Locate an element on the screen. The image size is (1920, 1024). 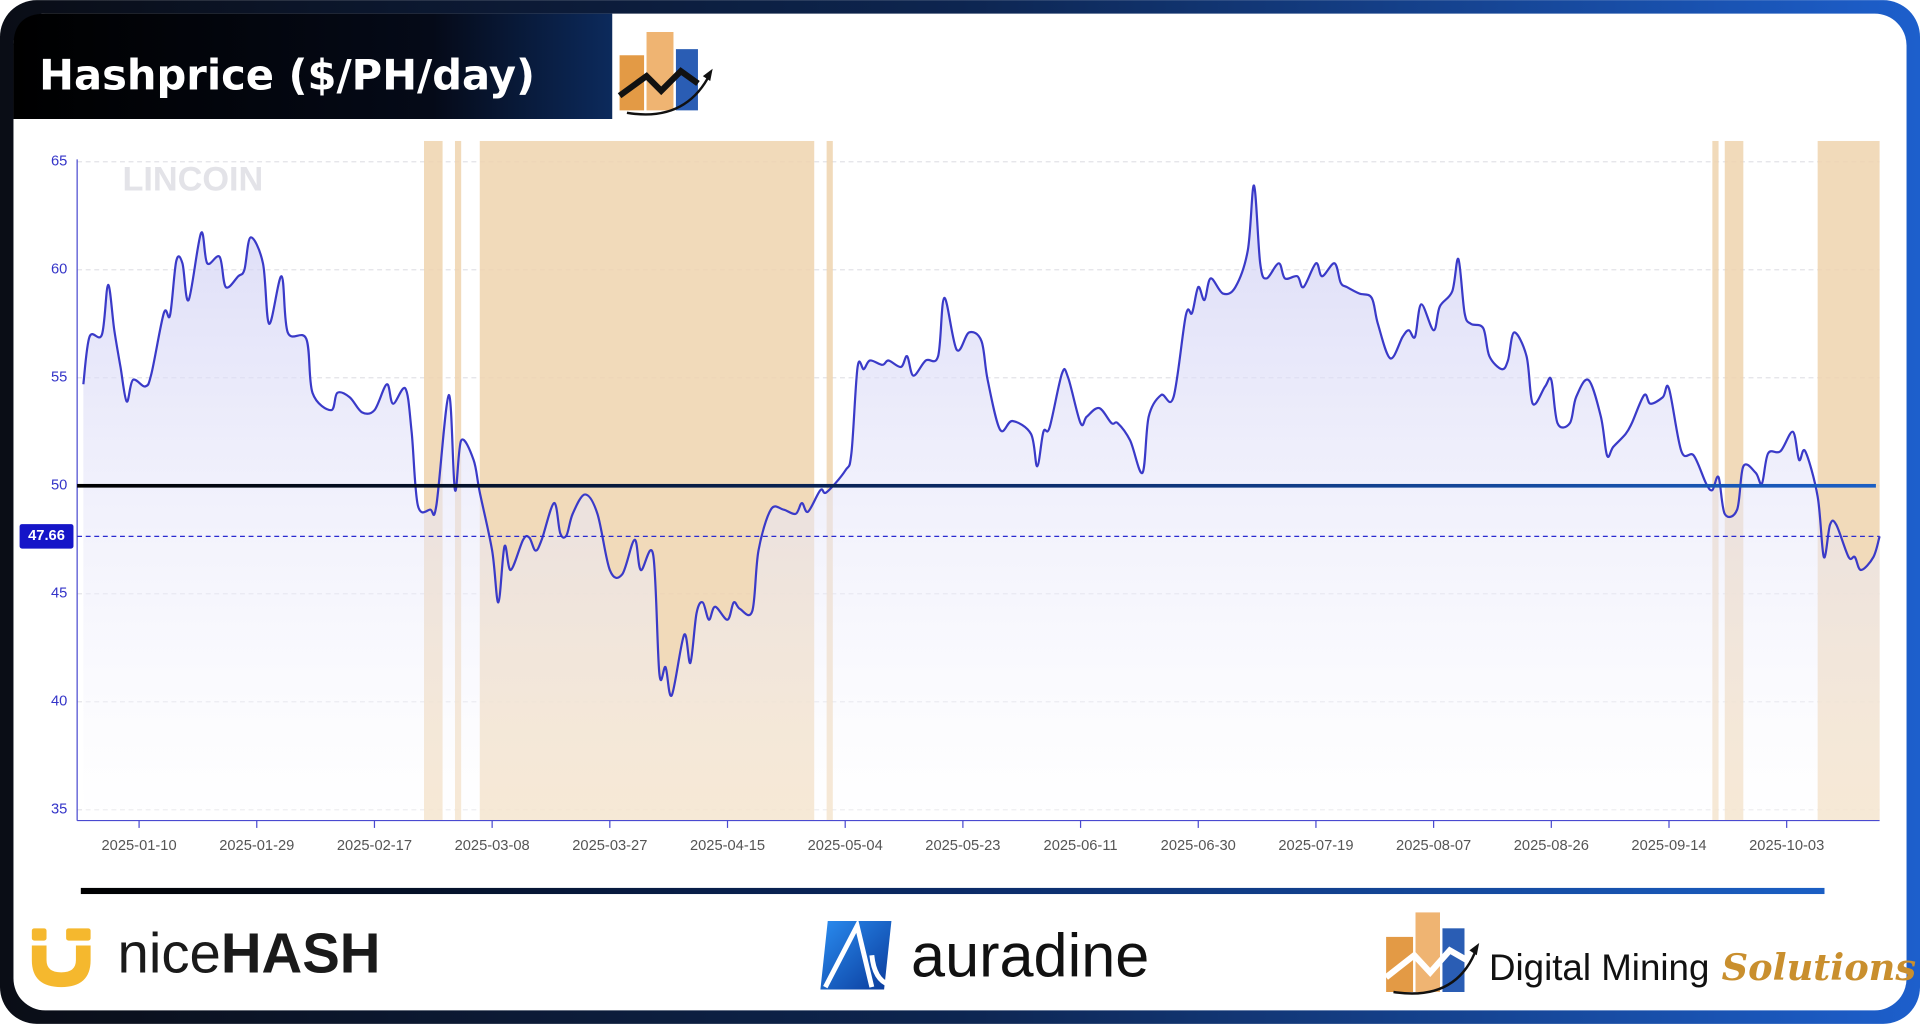
nicehash-bold: HASH is located at coordinates (301, 953).